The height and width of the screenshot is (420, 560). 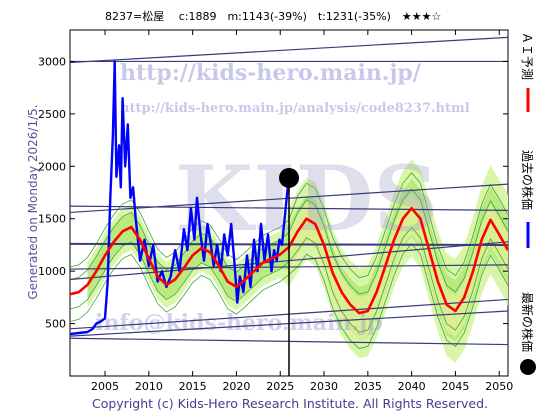 I want to click on y-tick-label: 500, so click(x=55, y=324).